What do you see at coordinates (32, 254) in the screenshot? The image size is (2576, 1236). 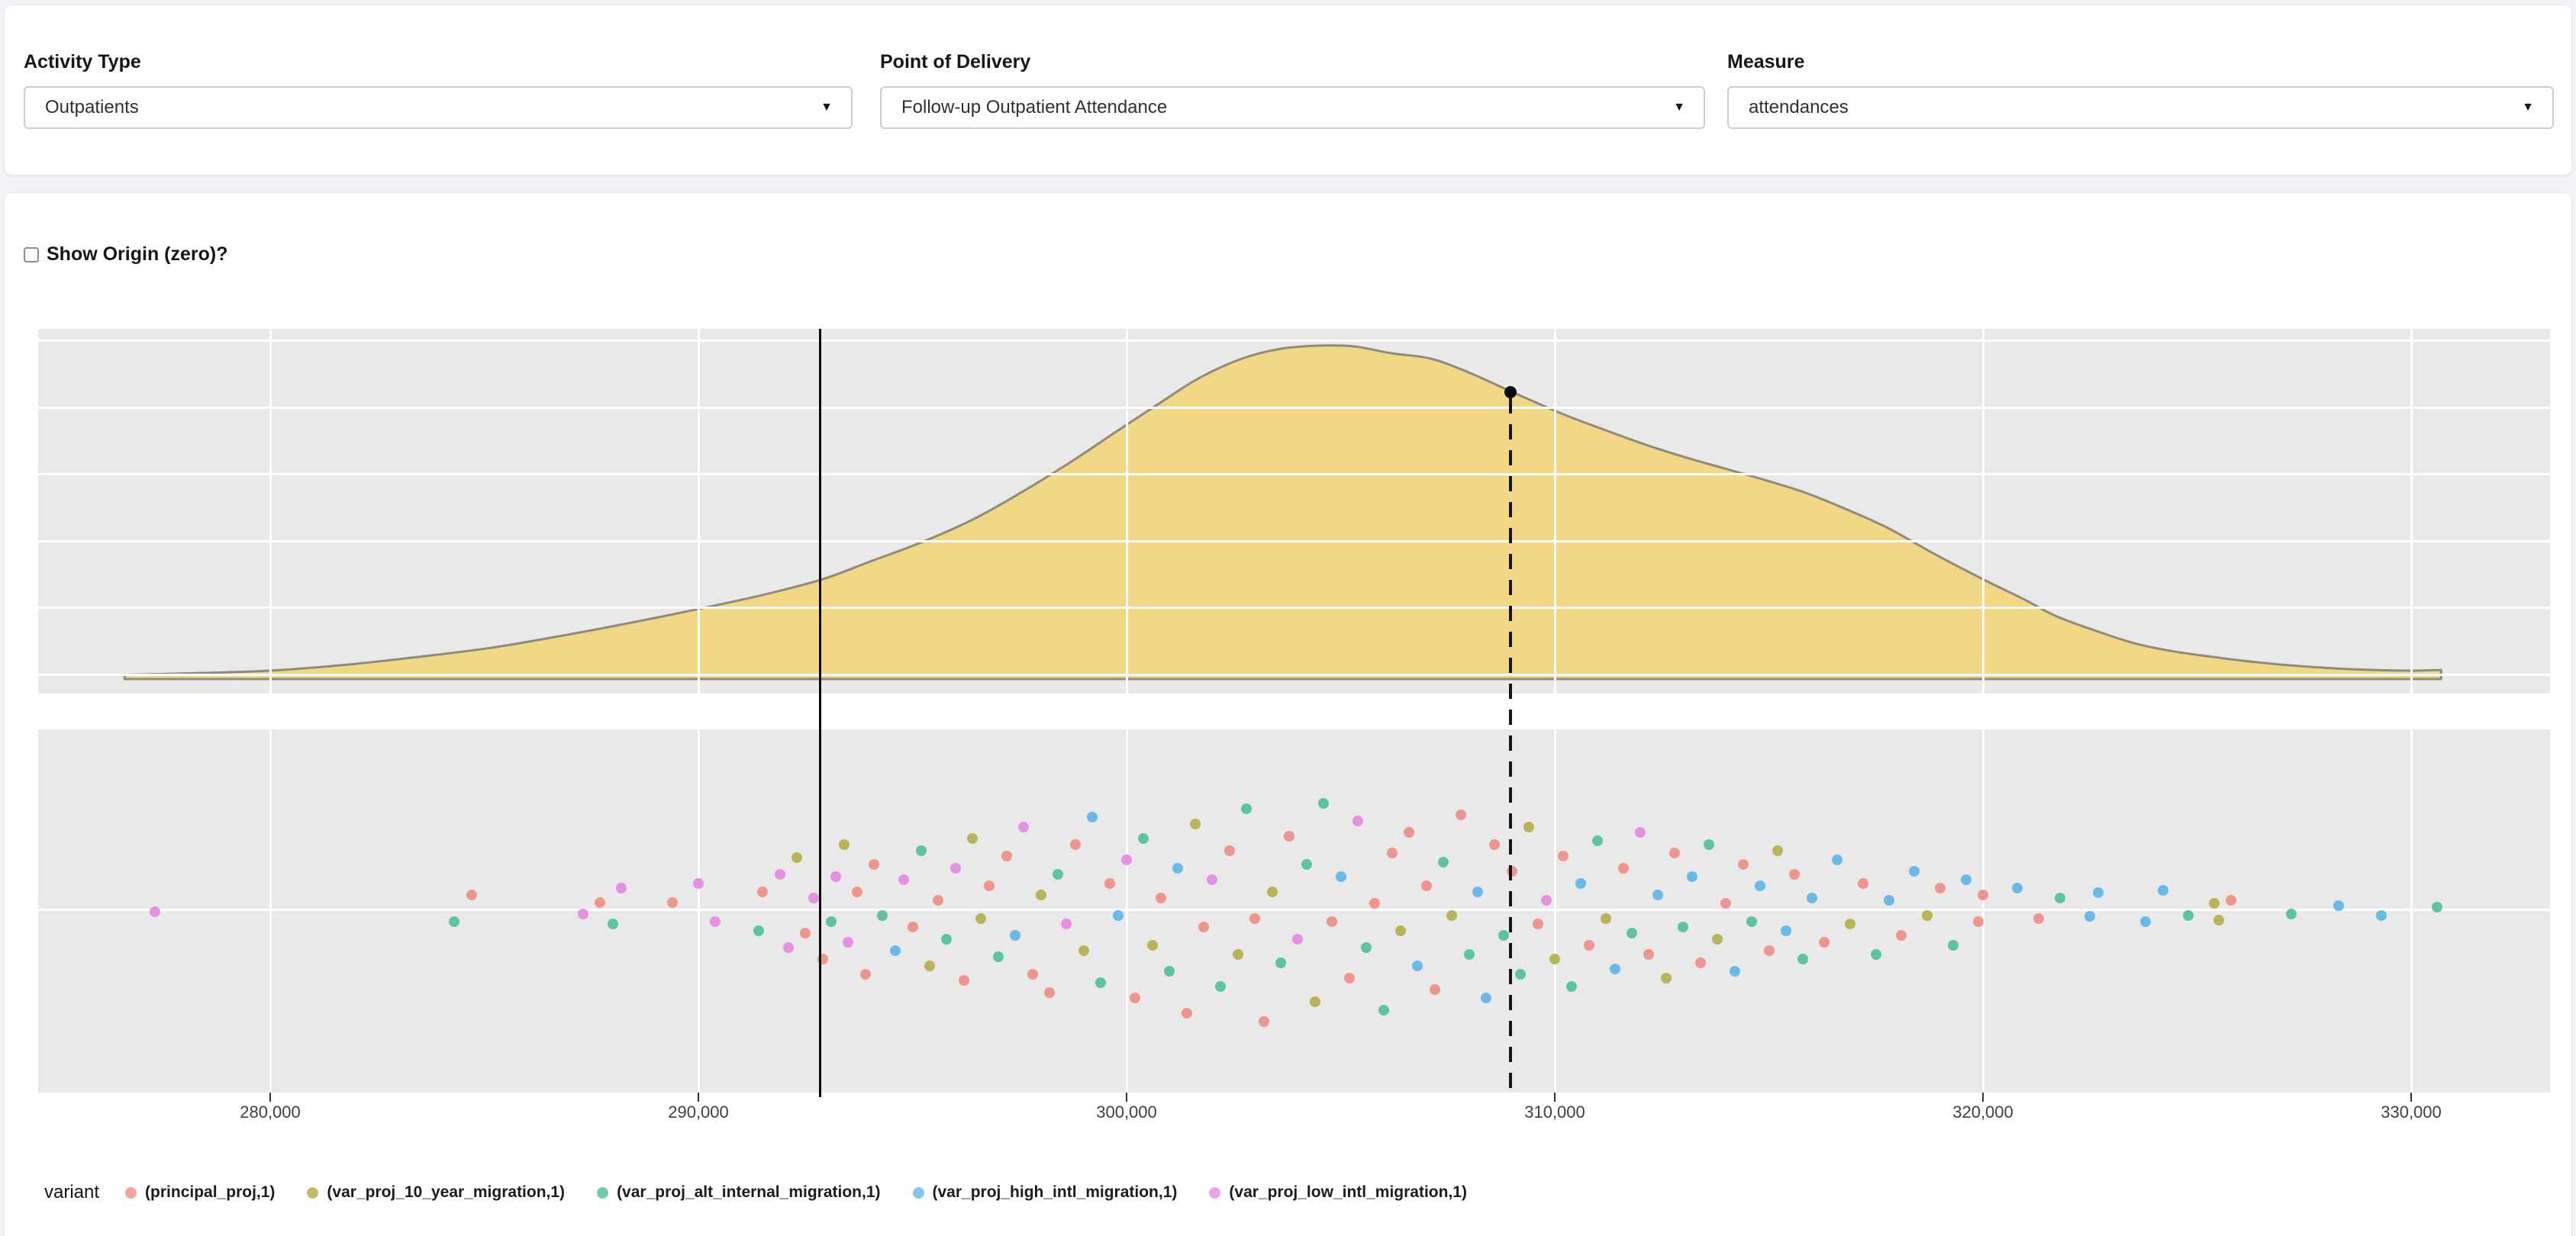 I see `show-origin-checkbox` at bounding box center [32, 254].